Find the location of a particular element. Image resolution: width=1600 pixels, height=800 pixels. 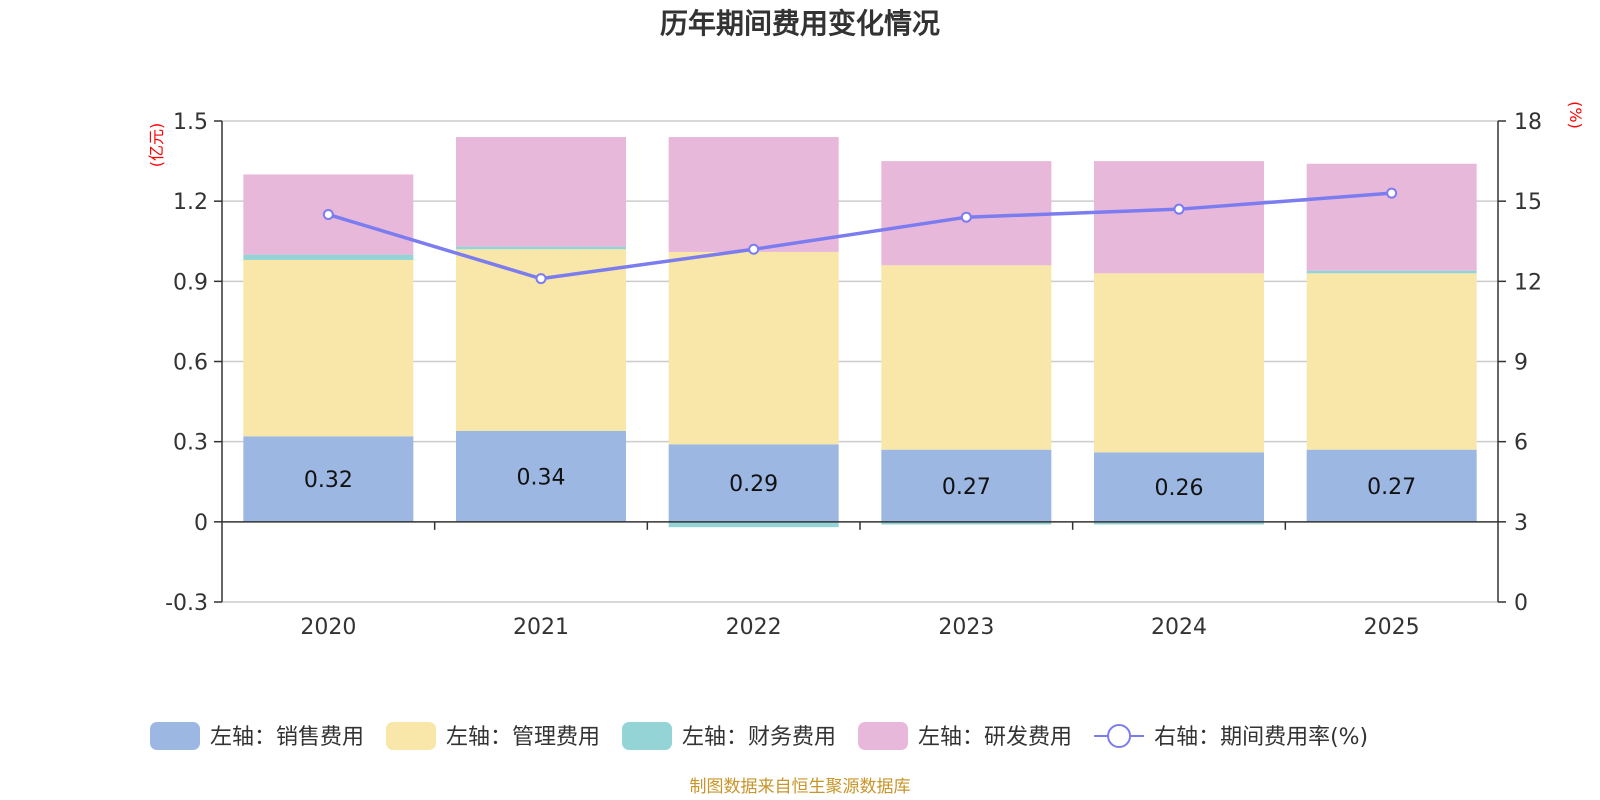

left-tick-label: 0.3 is located at coordinates (190, 443).